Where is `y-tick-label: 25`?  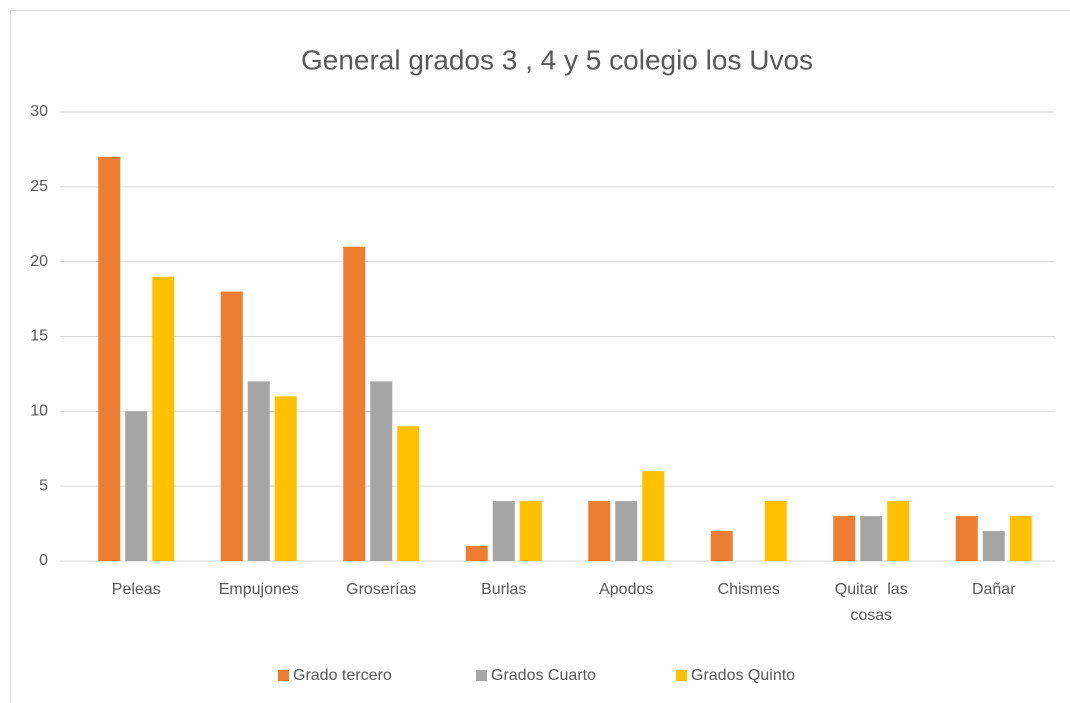 y-tick-label: 25 is located at coordinates (39, 186).